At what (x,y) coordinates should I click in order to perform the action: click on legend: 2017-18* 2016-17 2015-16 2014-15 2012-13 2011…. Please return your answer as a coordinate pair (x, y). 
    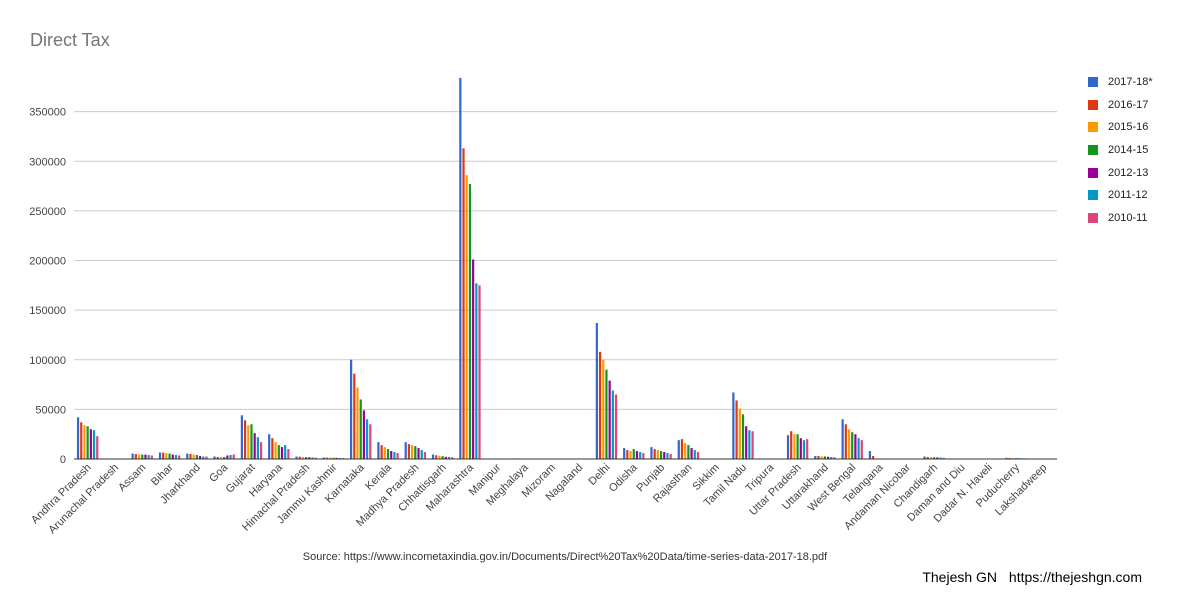
    Looking at the image, I should click on (1120, 150).